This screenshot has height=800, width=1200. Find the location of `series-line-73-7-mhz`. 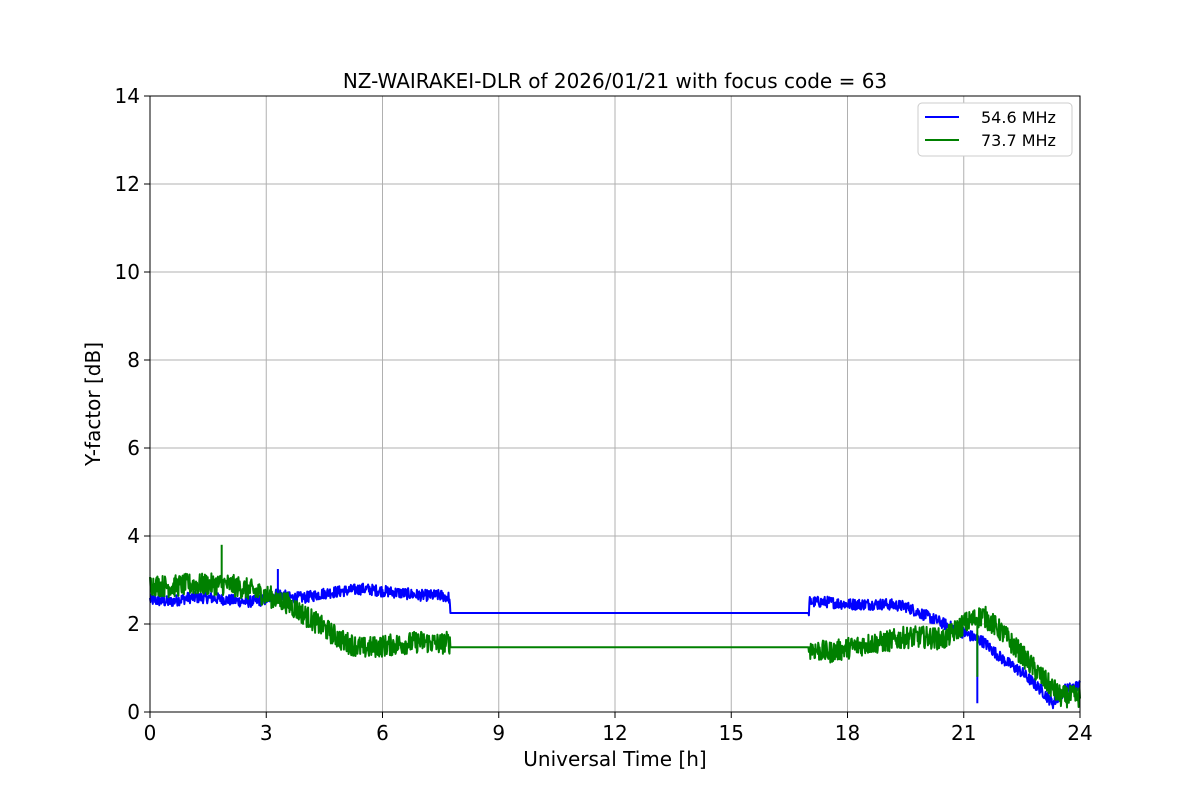

series-line-73-7-mhz is located at coordinates (615, 640).